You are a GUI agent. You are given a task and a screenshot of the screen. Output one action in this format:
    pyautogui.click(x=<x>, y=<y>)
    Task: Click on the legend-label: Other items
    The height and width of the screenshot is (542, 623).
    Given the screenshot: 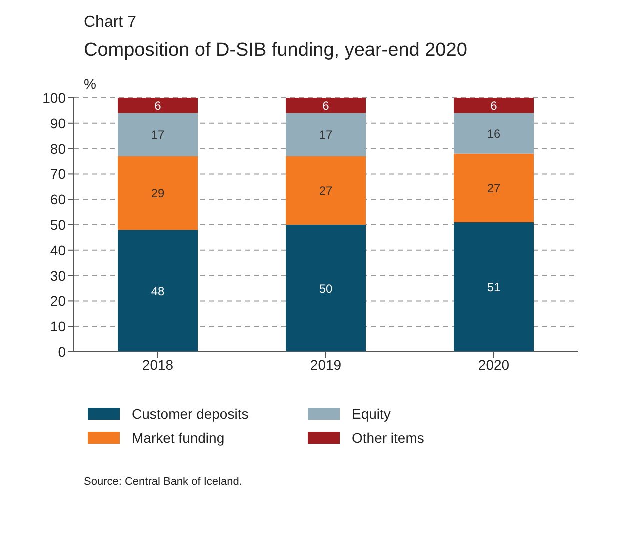 What is the action you would take?
    pyautogui.click(x=388, y=438)
    